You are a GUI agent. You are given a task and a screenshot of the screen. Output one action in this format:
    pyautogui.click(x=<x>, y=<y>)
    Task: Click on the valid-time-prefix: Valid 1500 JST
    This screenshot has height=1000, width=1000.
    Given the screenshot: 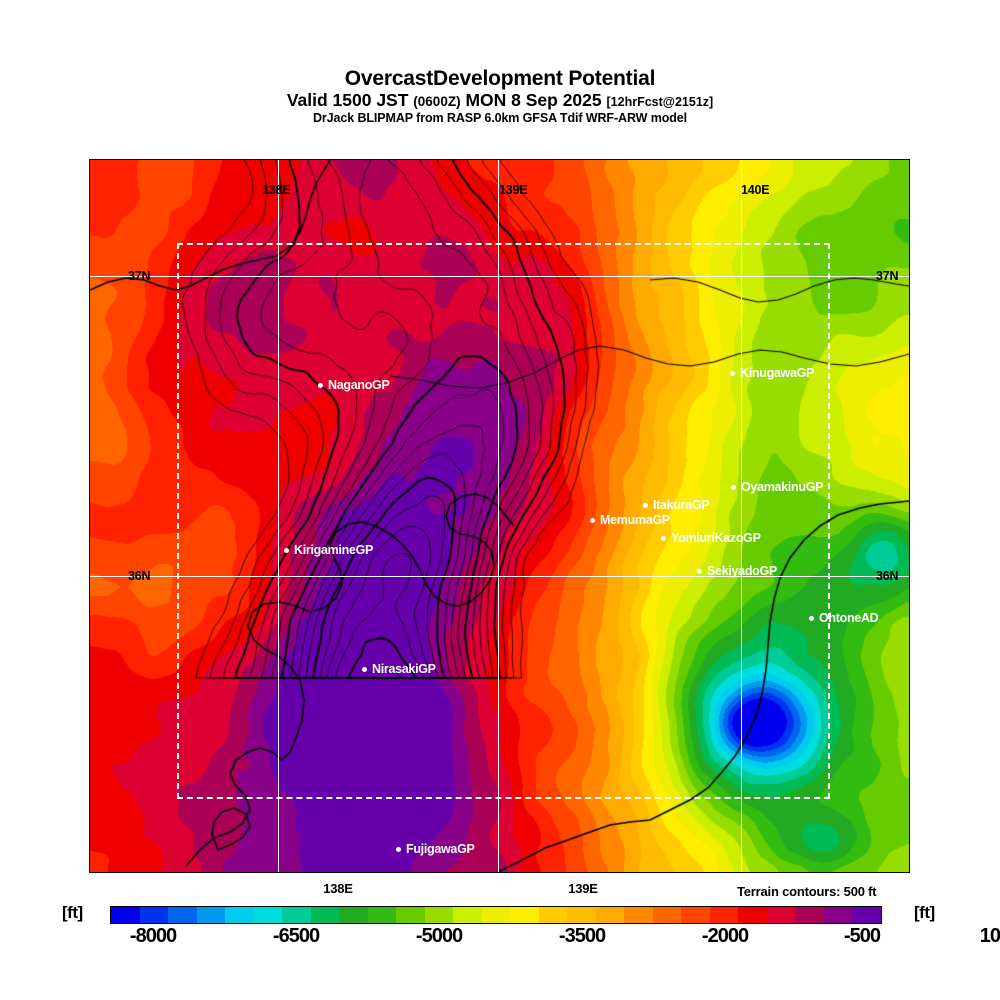 What is the action you would take?
    pyautogui.click(x=347, y=100)
    